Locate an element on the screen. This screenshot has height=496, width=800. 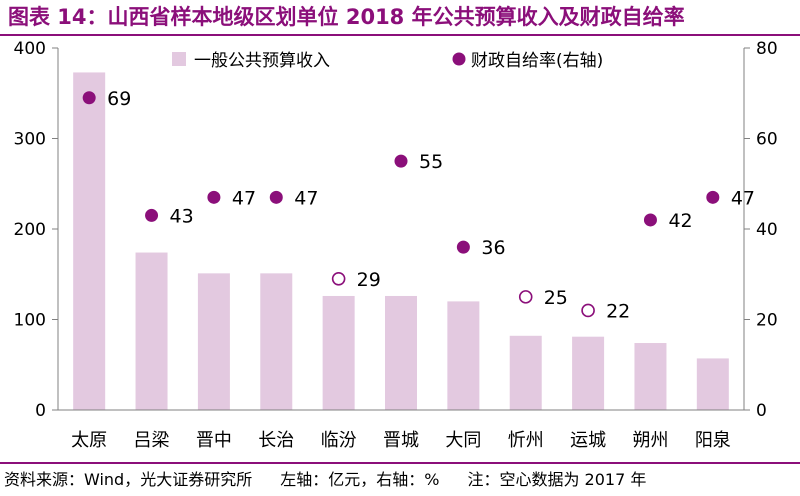
legend: 一般公共预算收入 财政自给率(右轴) is located at coordinates (387, 61).